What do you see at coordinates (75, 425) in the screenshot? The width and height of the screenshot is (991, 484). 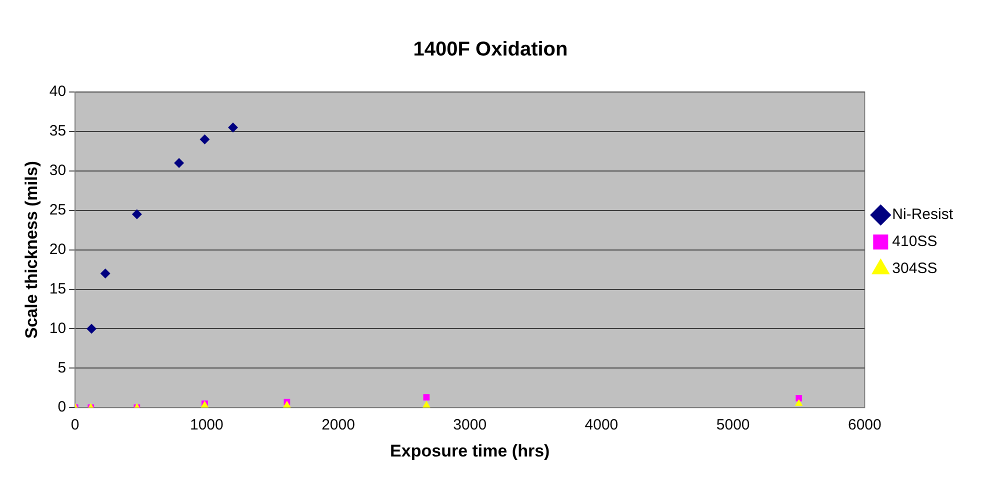 I see `x-tick-label: 0` at bounding box center [75, 425].